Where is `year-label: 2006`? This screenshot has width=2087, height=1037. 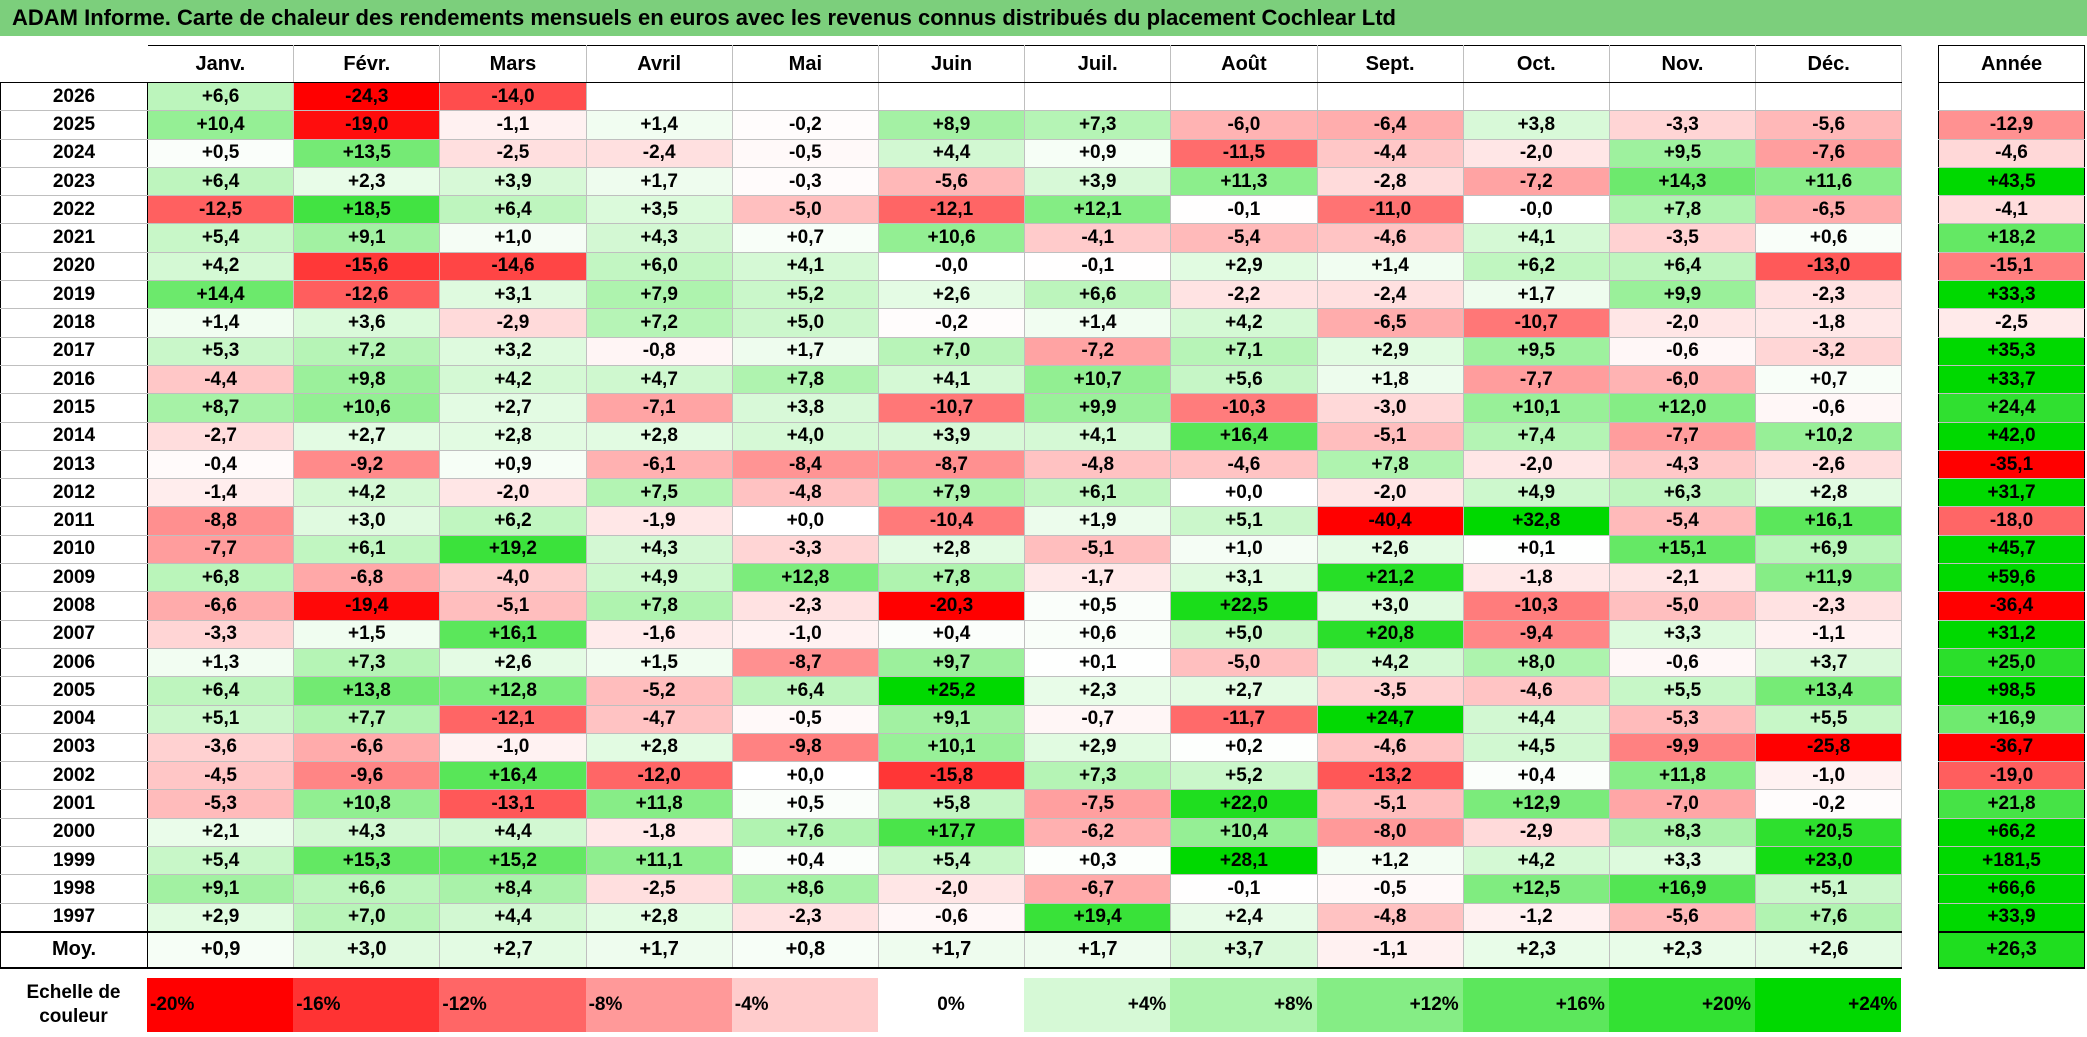 year-label: 2006 is located at coordinates (74, 662).